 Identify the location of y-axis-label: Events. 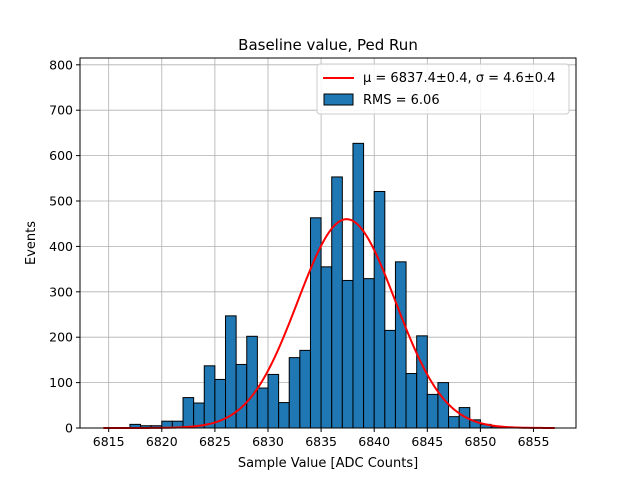
(31, 243).